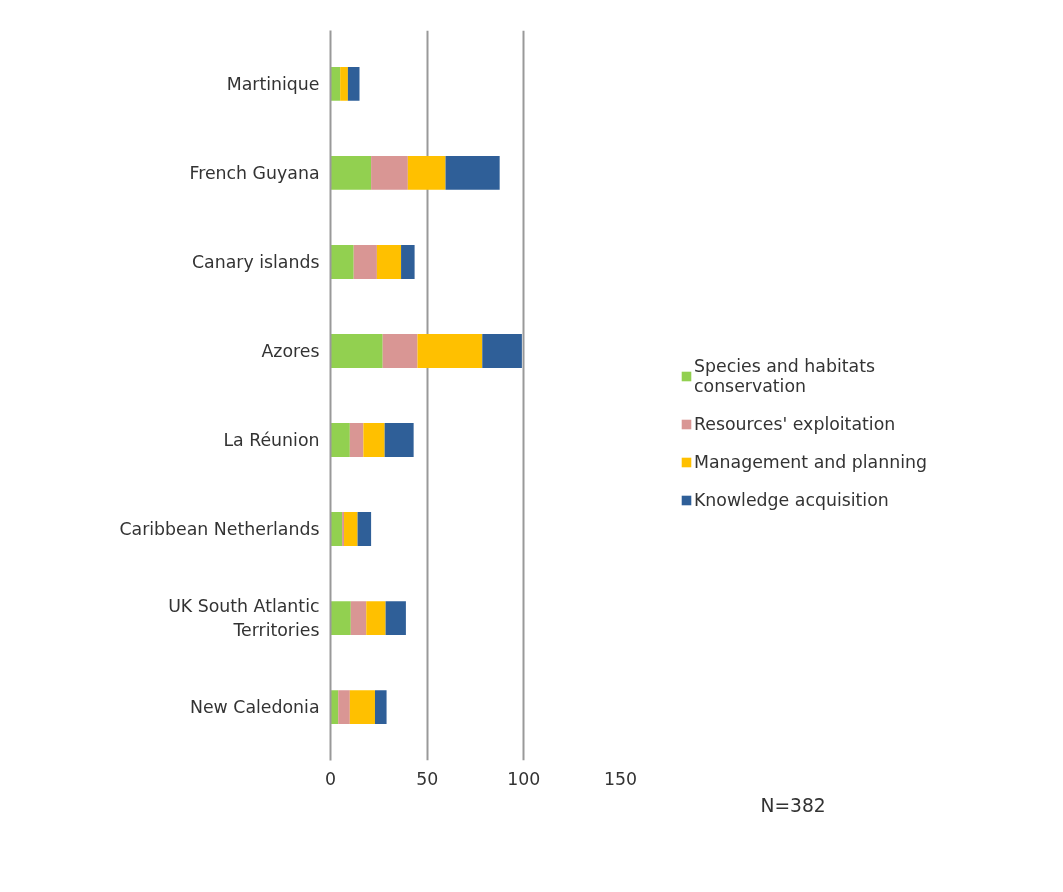 This screenshot has height=892, width=1063. Describe the element at coordinates (795, 424) in the screenshot. I see `legend-label: Resources' exploitation` at that location.